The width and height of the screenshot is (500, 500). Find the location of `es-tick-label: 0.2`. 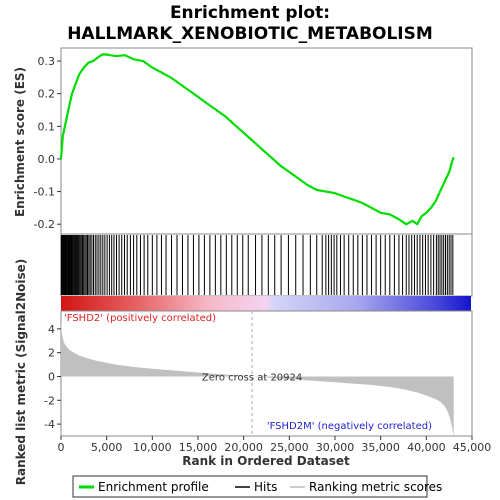

es-tick-label: 0.2 is located at coordinates (47, 94).